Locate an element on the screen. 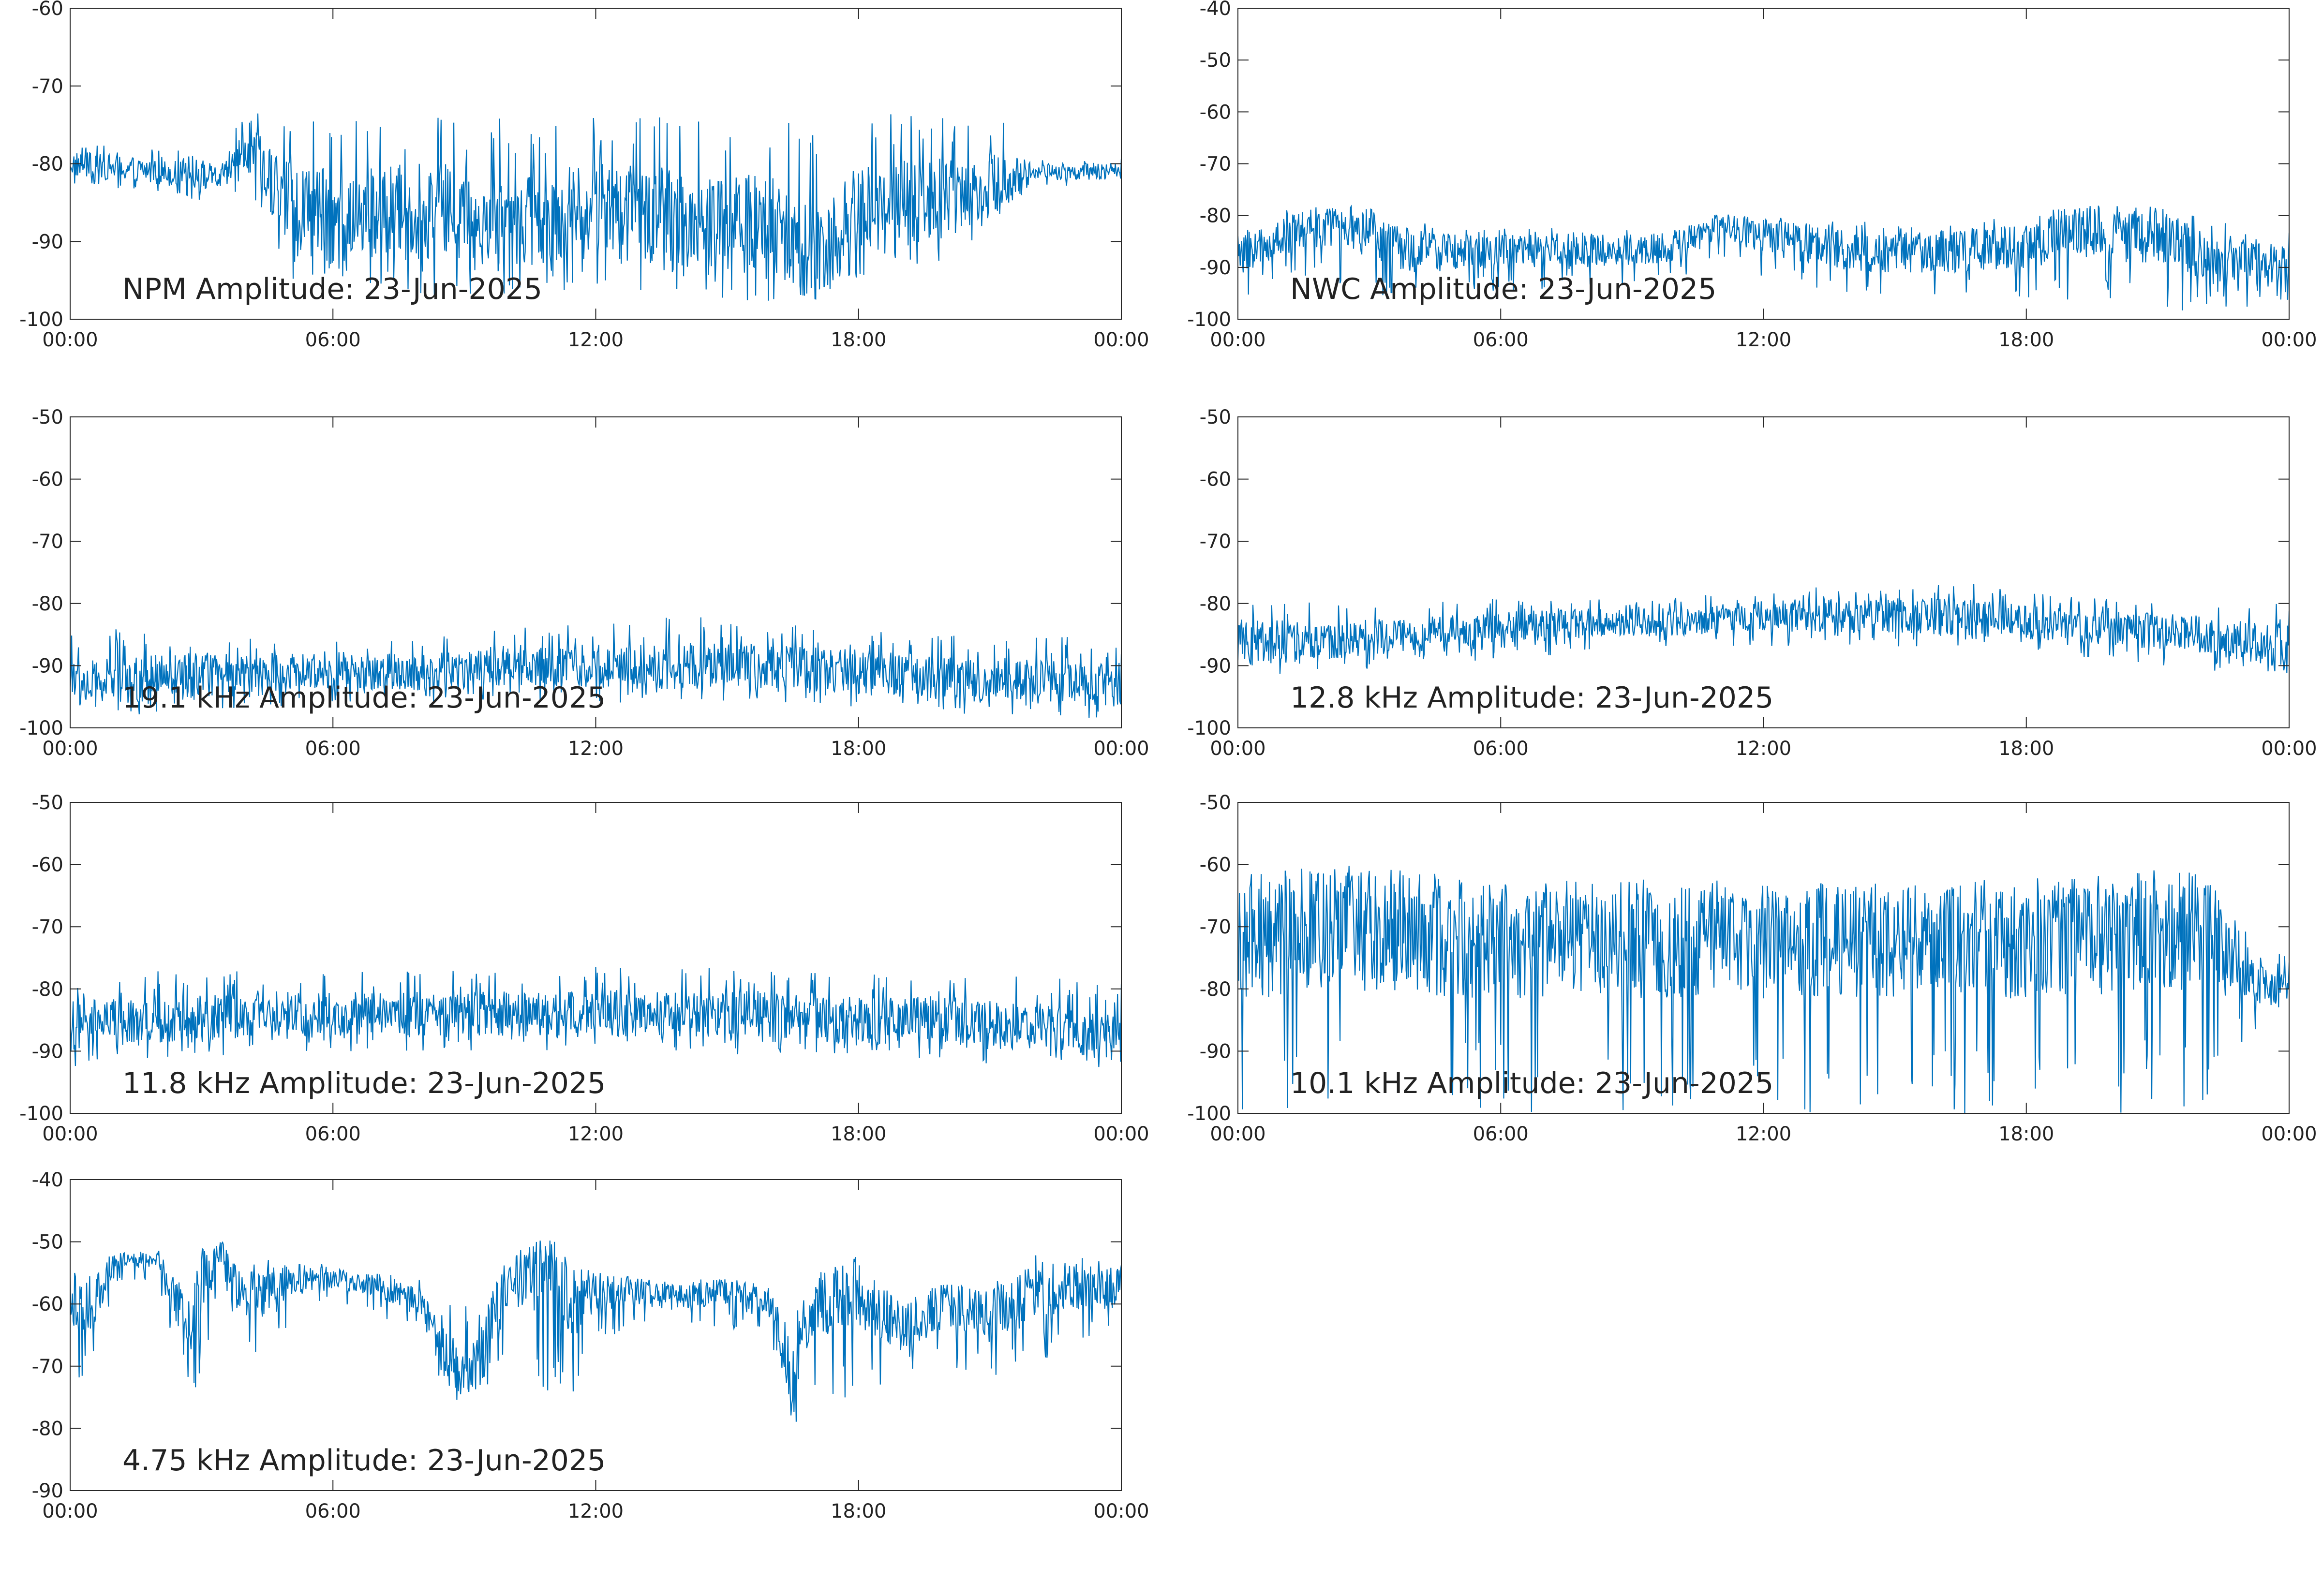  panel-title: NWC Amplitude: 23-Jun-2025 is located at coordinates (1503, 289).